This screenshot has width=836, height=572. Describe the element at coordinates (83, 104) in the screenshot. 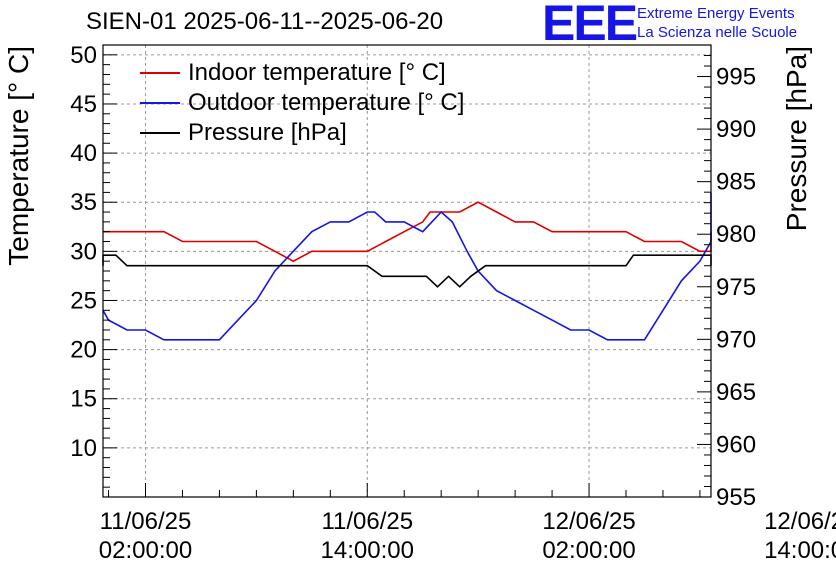

I see `left-axis-tick-label: 45` at that location.